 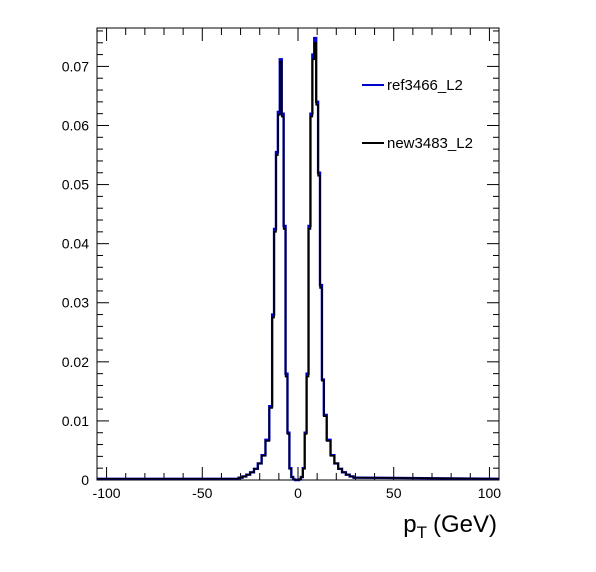 What do you see at coordinates (75, 185) in the screenshot?
I see `y-tick-label: 0.05` at bounding box center [75, 185].